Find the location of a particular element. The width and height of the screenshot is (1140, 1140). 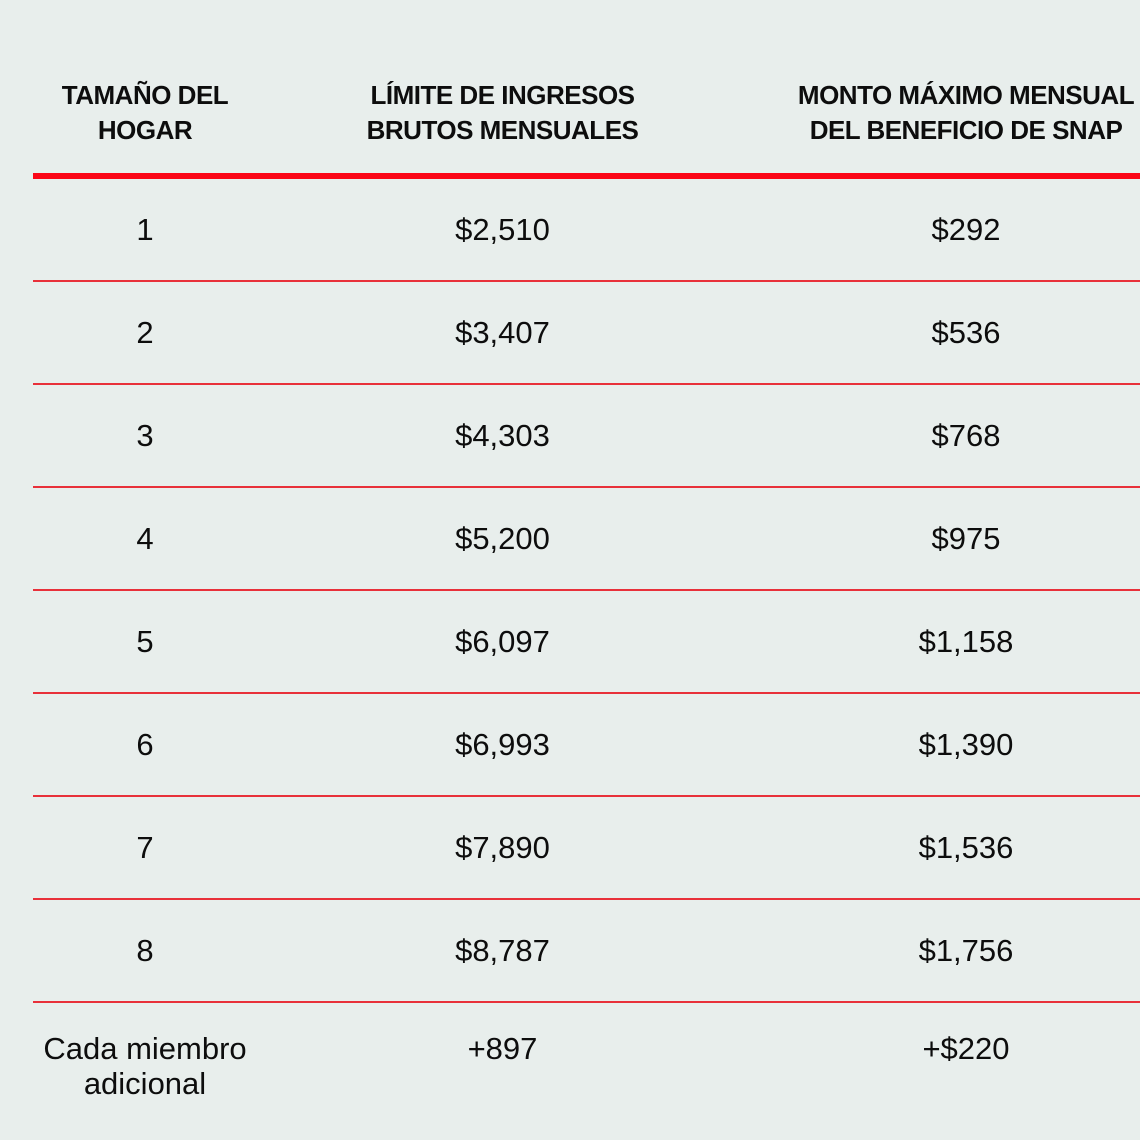

benefit-value: +$220 is located at coordinates (966, 1048).